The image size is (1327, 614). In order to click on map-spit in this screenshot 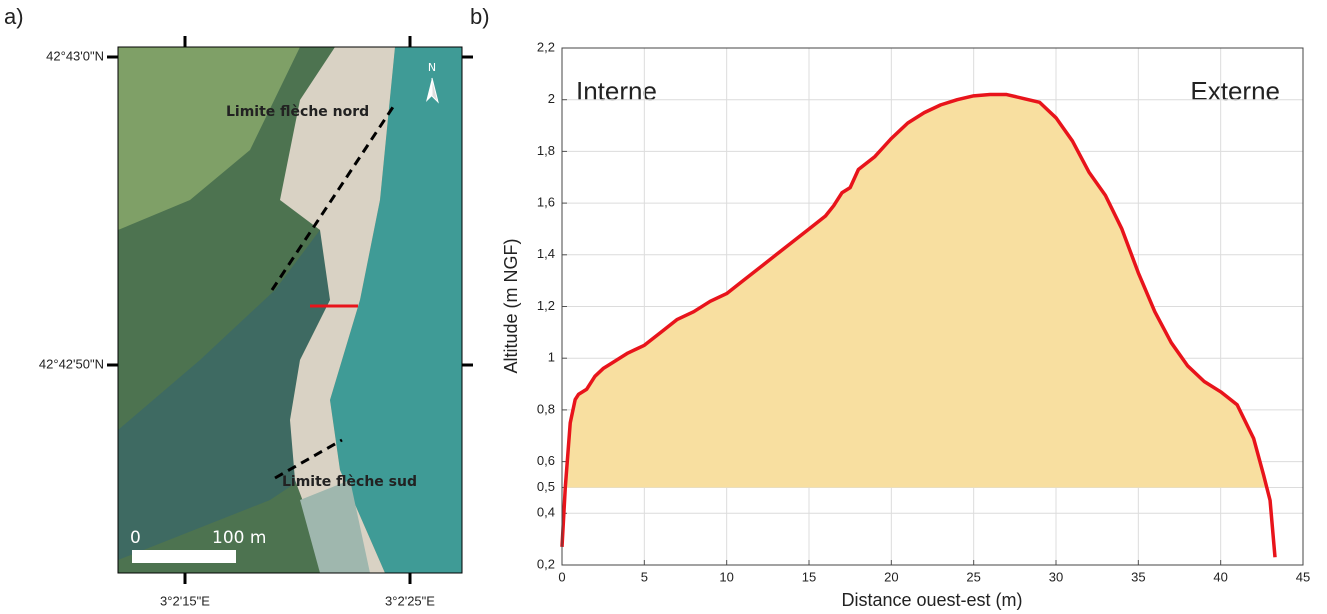, I will do `click(337, 310)`.